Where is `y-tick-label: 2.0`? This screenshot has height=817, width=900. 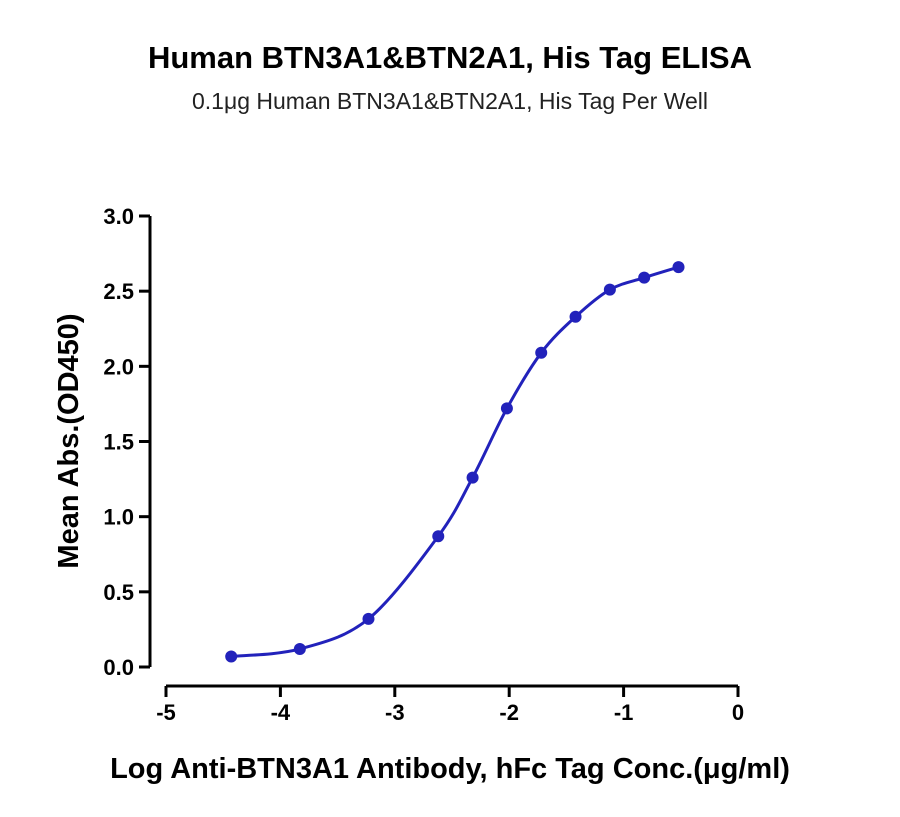
y-tick-label: 2.0 is located at coordinates (118, 366).